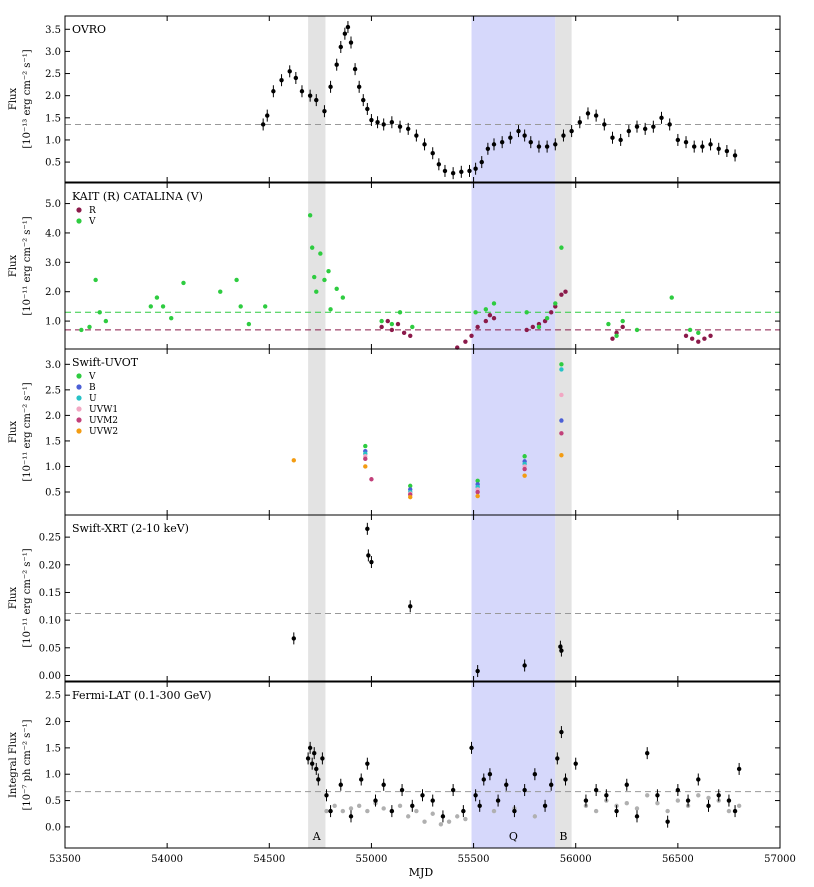 Image resolution: width=814 pixels, height=887 pixels. What do you see at coordinates (563, 836) in the screenshot?
I see `band-label-b: B` at bounding box center [563, 836].